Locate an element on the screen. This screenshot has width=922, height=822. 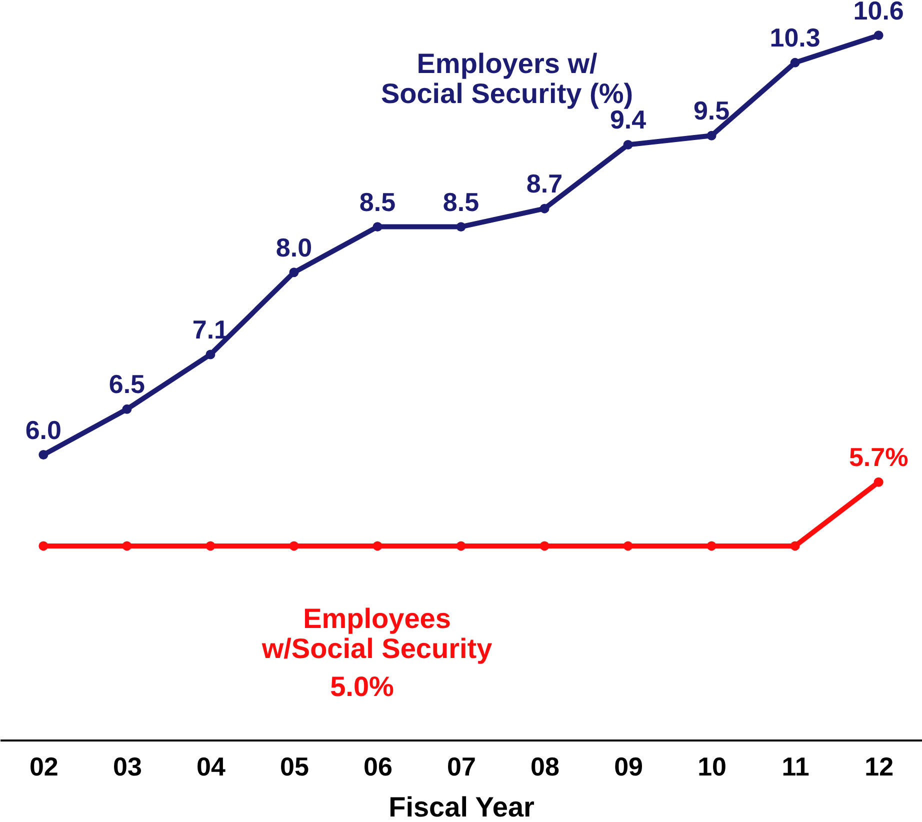
x-tick-label: 04 is located at coordinates (211, 767).